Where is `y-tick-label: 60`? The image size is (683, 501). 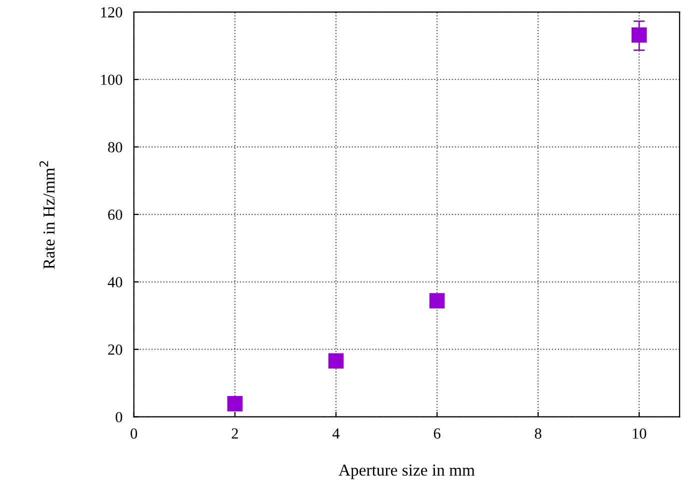 y-tick-label: 60 is located at coordinates (115, 215).